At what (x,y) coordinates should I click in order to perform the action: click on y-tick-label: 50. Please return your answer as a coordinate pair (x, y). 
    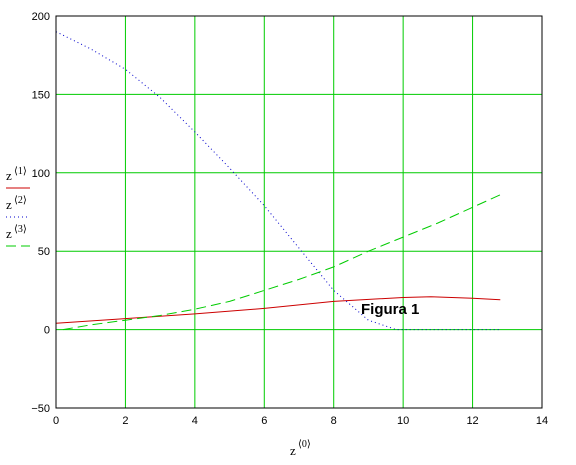
    Looking at the image, I should click on (44, 252).